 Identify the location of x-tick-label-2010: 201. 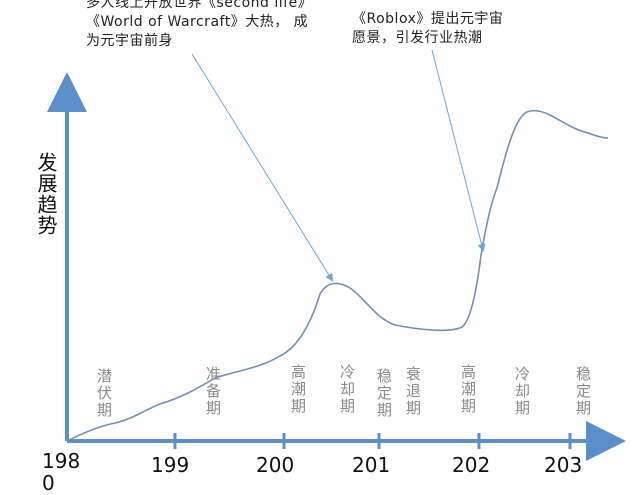
(371, 465).